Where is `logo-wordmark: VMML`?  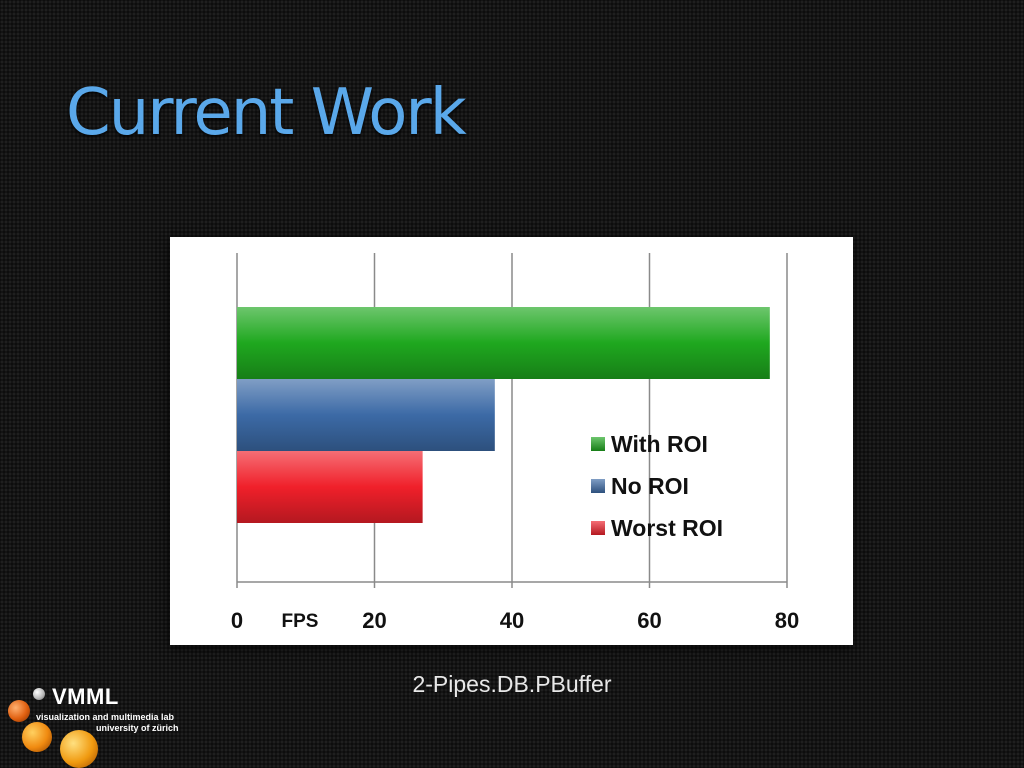 logo-wordmark: VMML is located at coordinates (85, 696).